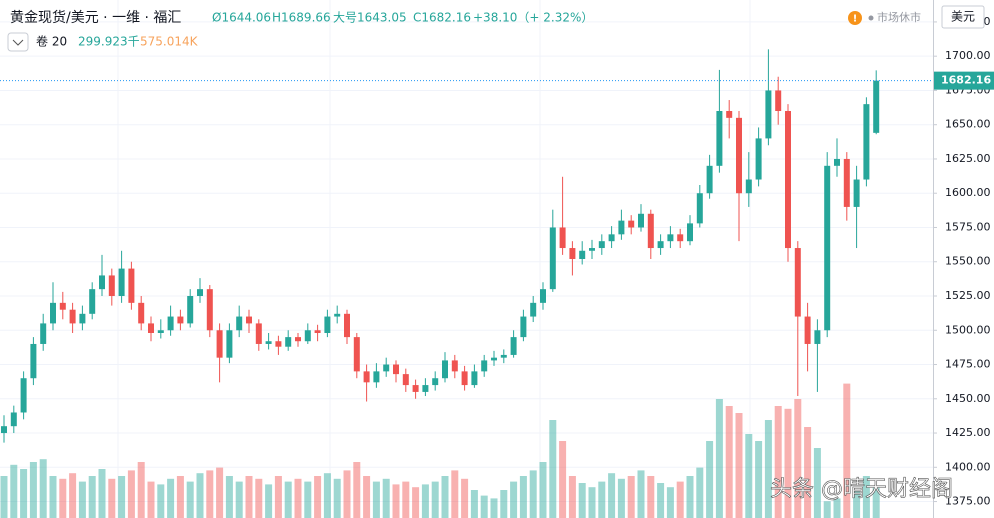 The image size is (994, 518). What do you see at coordinates (871, 18) in the screenshot?
I see `status-dot` at bounding box center [871, 18].